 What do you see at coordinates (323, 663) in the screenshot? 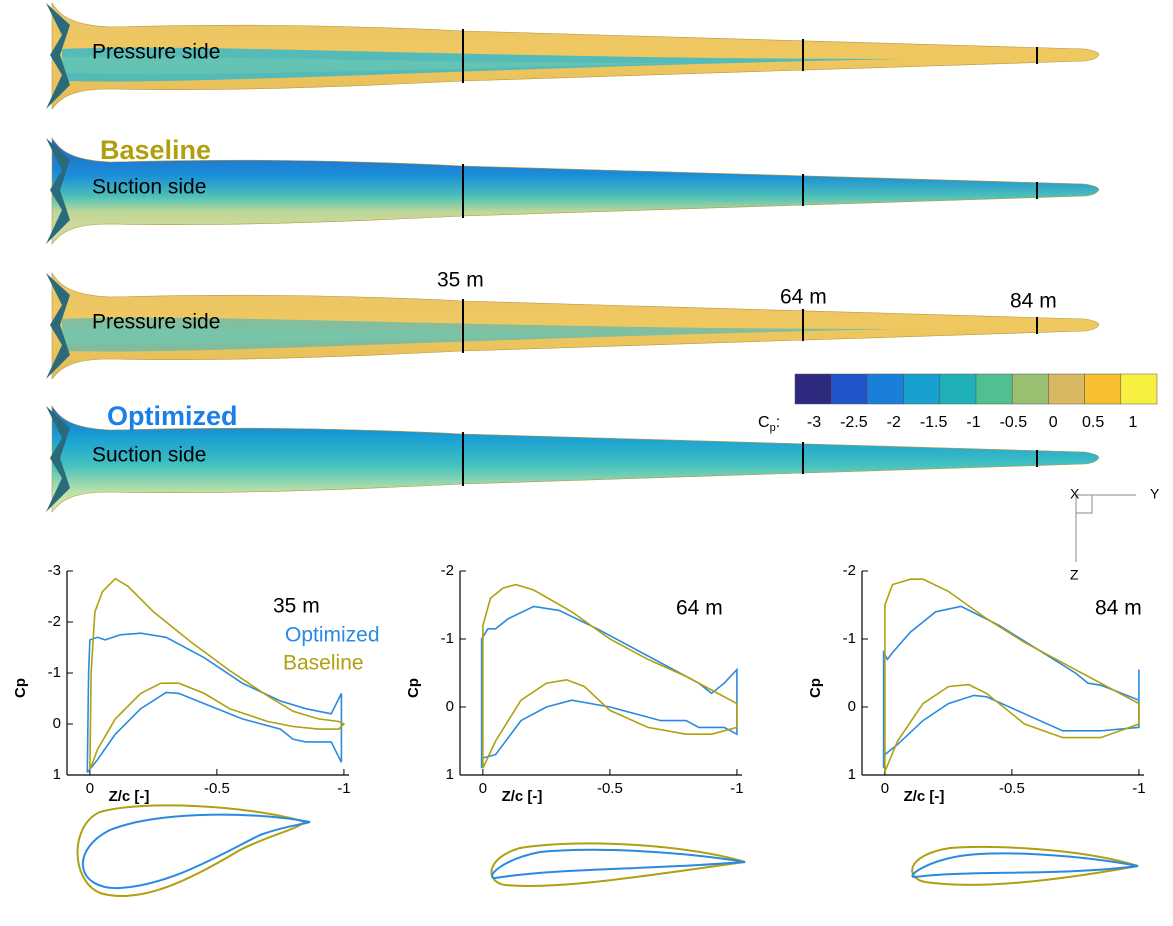
I see `legend-entry: Baseline` at bounding box center [323, 663].